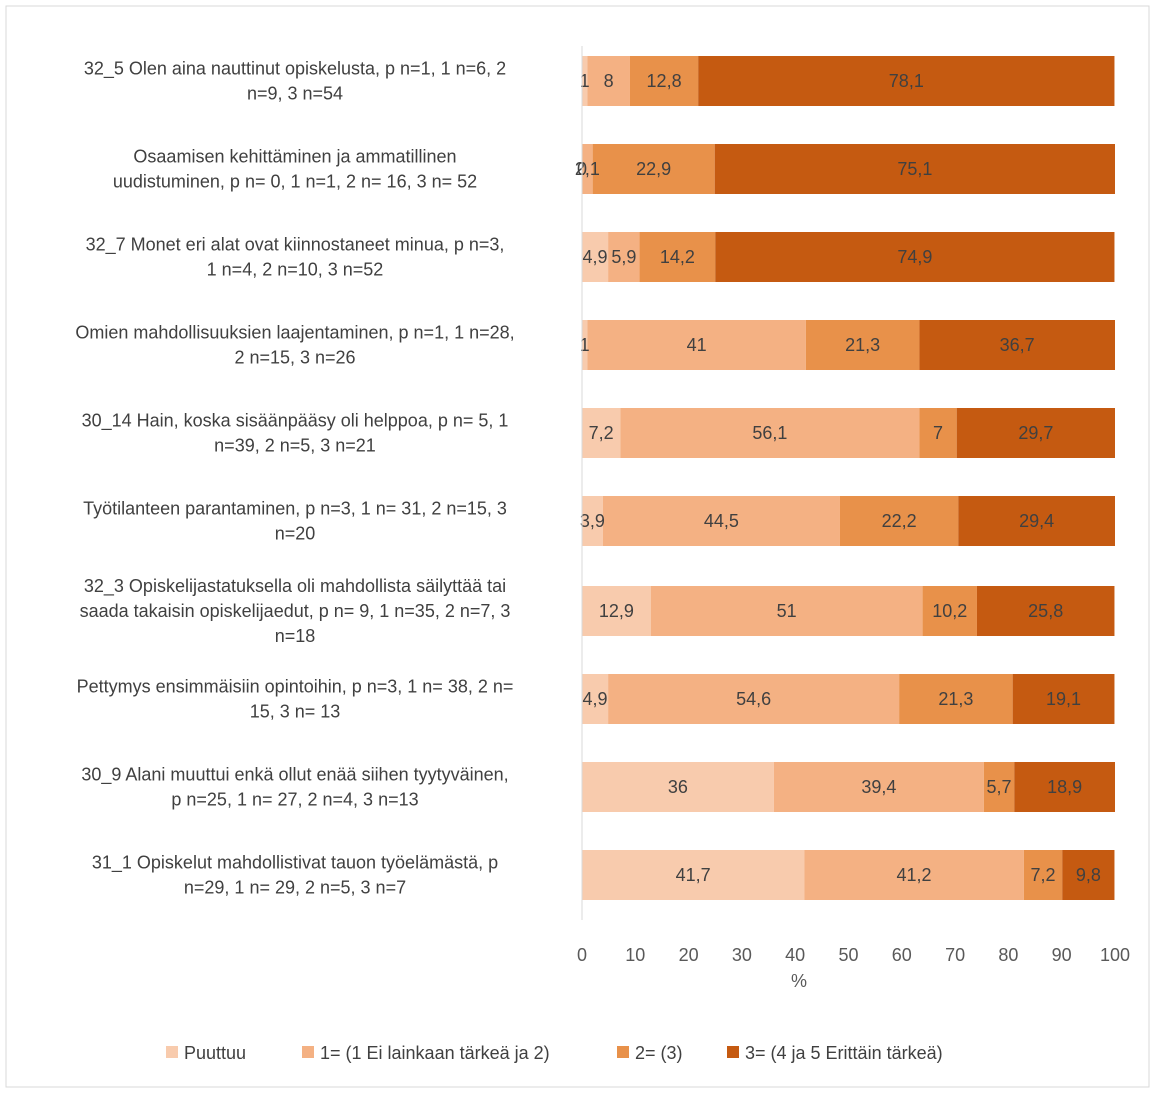 This screenshot has height=1093, width=1155. Describe the element at coordinates (844, 1053) in the screenshot. I see `legend-label: 3= (4 ja 5 Erittäin tärkeä)` at that location.